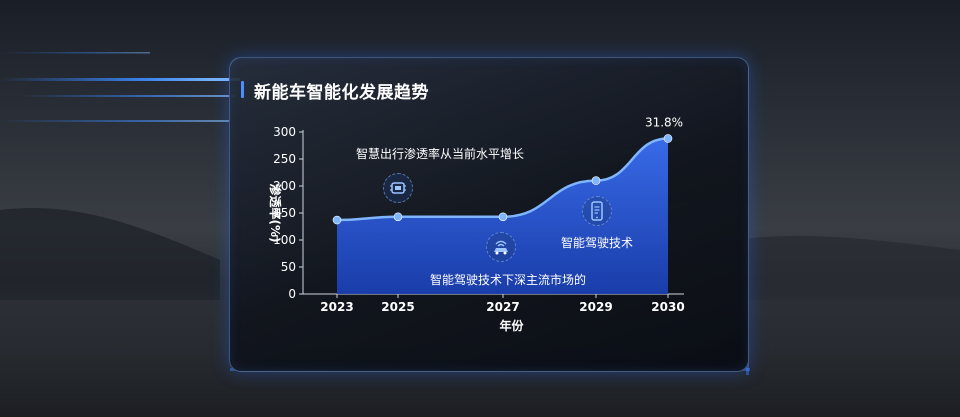 Image resolution: width=960 pixels, height=417 pixels. Describe the element at coordinates (667, 307) in the screenshot. I see `x-tick-label: 2030` at that location.